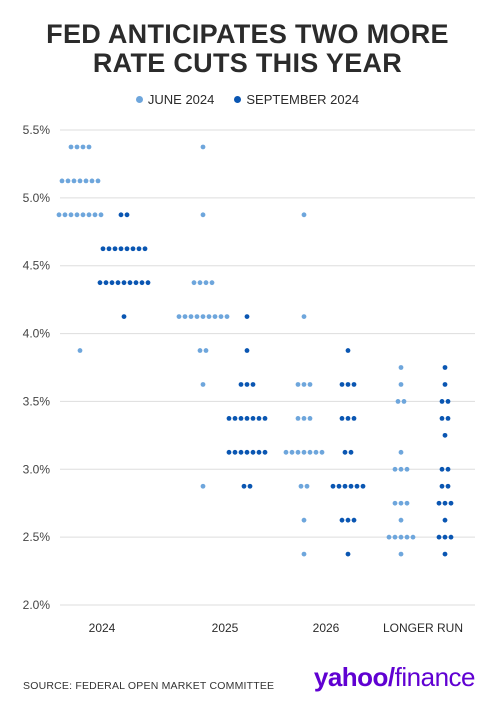 The height and width of the screenshot is (713, 495). I want to click on logo-brand: yahoo/, so click(354, 677).